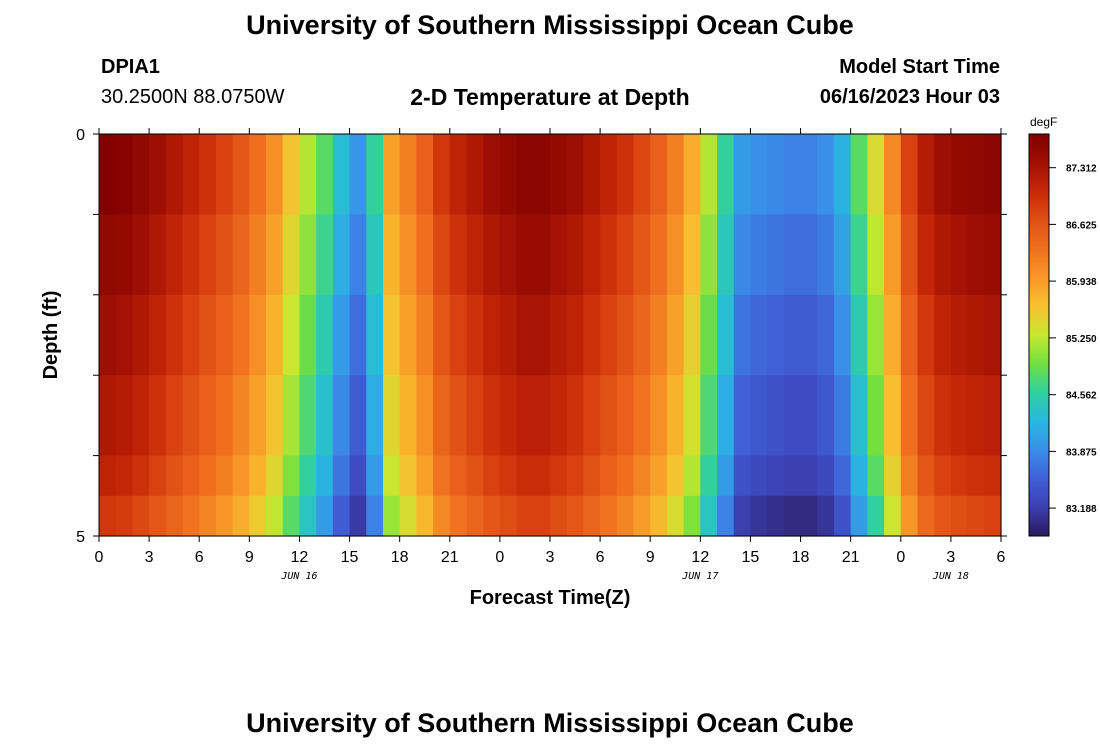 This screenshot has height=750, width=1100. I want to click on date-label: JUN 16, so click(298, 576).